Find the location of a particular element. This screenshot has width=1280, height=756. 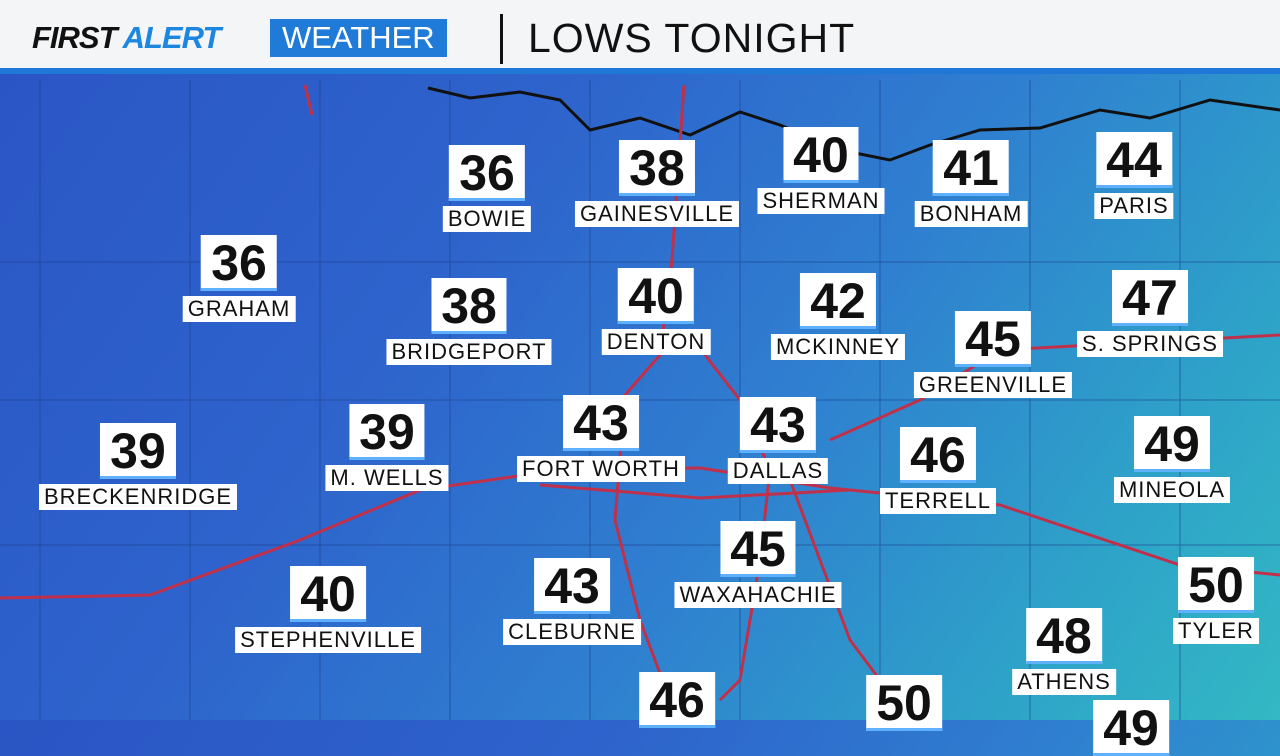

city-marker: 40 SHERMAN is located at coordinates (821, 170).